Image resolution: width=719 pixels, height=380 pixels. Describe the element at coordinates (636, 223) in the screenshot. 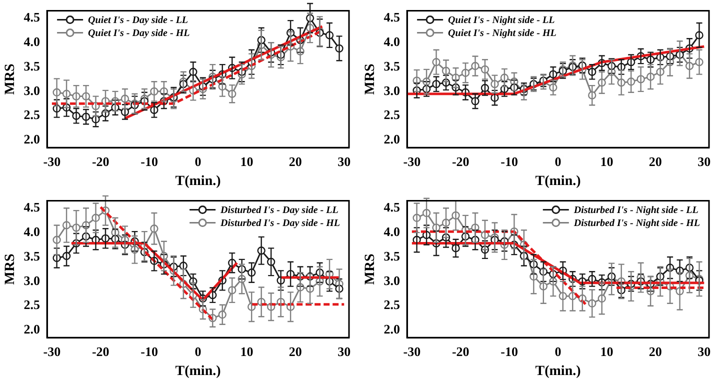

I see `legend-label: Disturbed I's - Night side - HL` at that location.